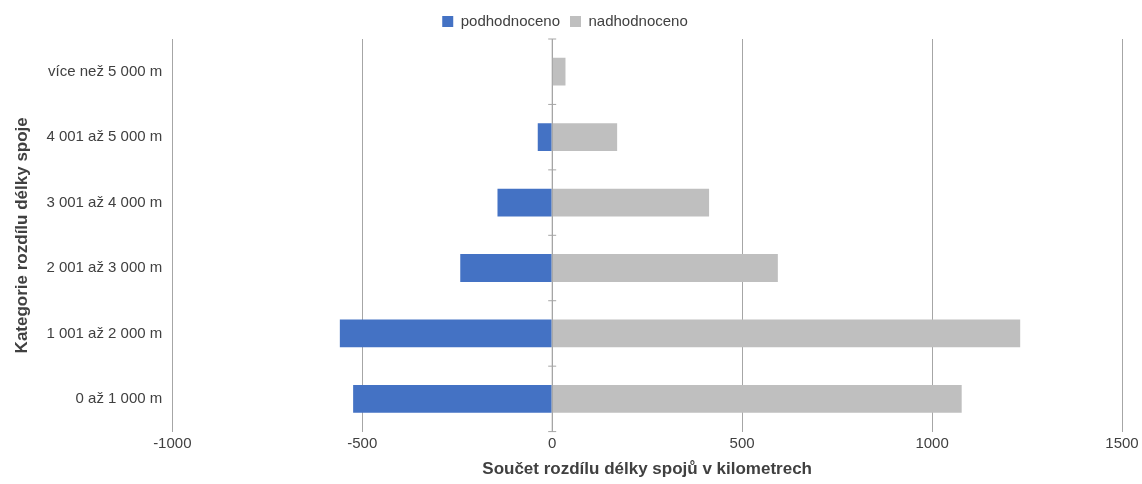 This screenshot has width=1142, height=484. What do you see at coordinates (104, 136) in the screenshot?
I see `y-tick-label: 4 001 až 5 000 m` at bounding box center [104, 136].